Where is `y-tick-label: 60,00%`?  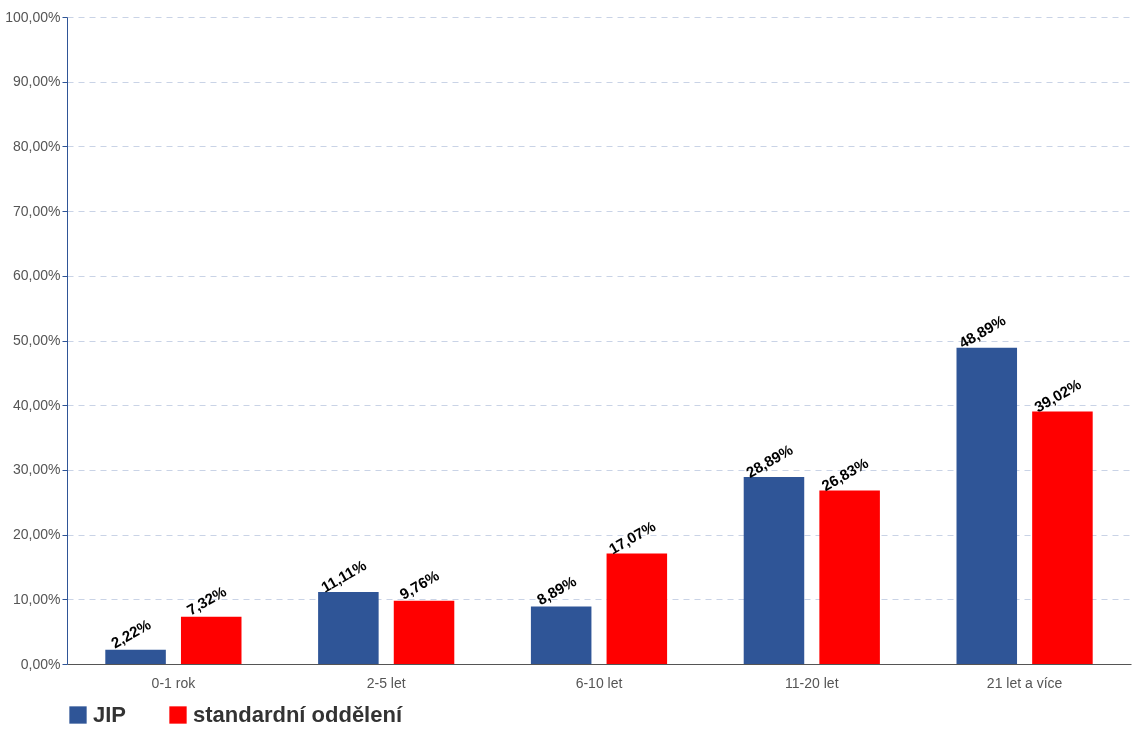 y-tick-label: 60,00% is located at coordinates (37, 275).